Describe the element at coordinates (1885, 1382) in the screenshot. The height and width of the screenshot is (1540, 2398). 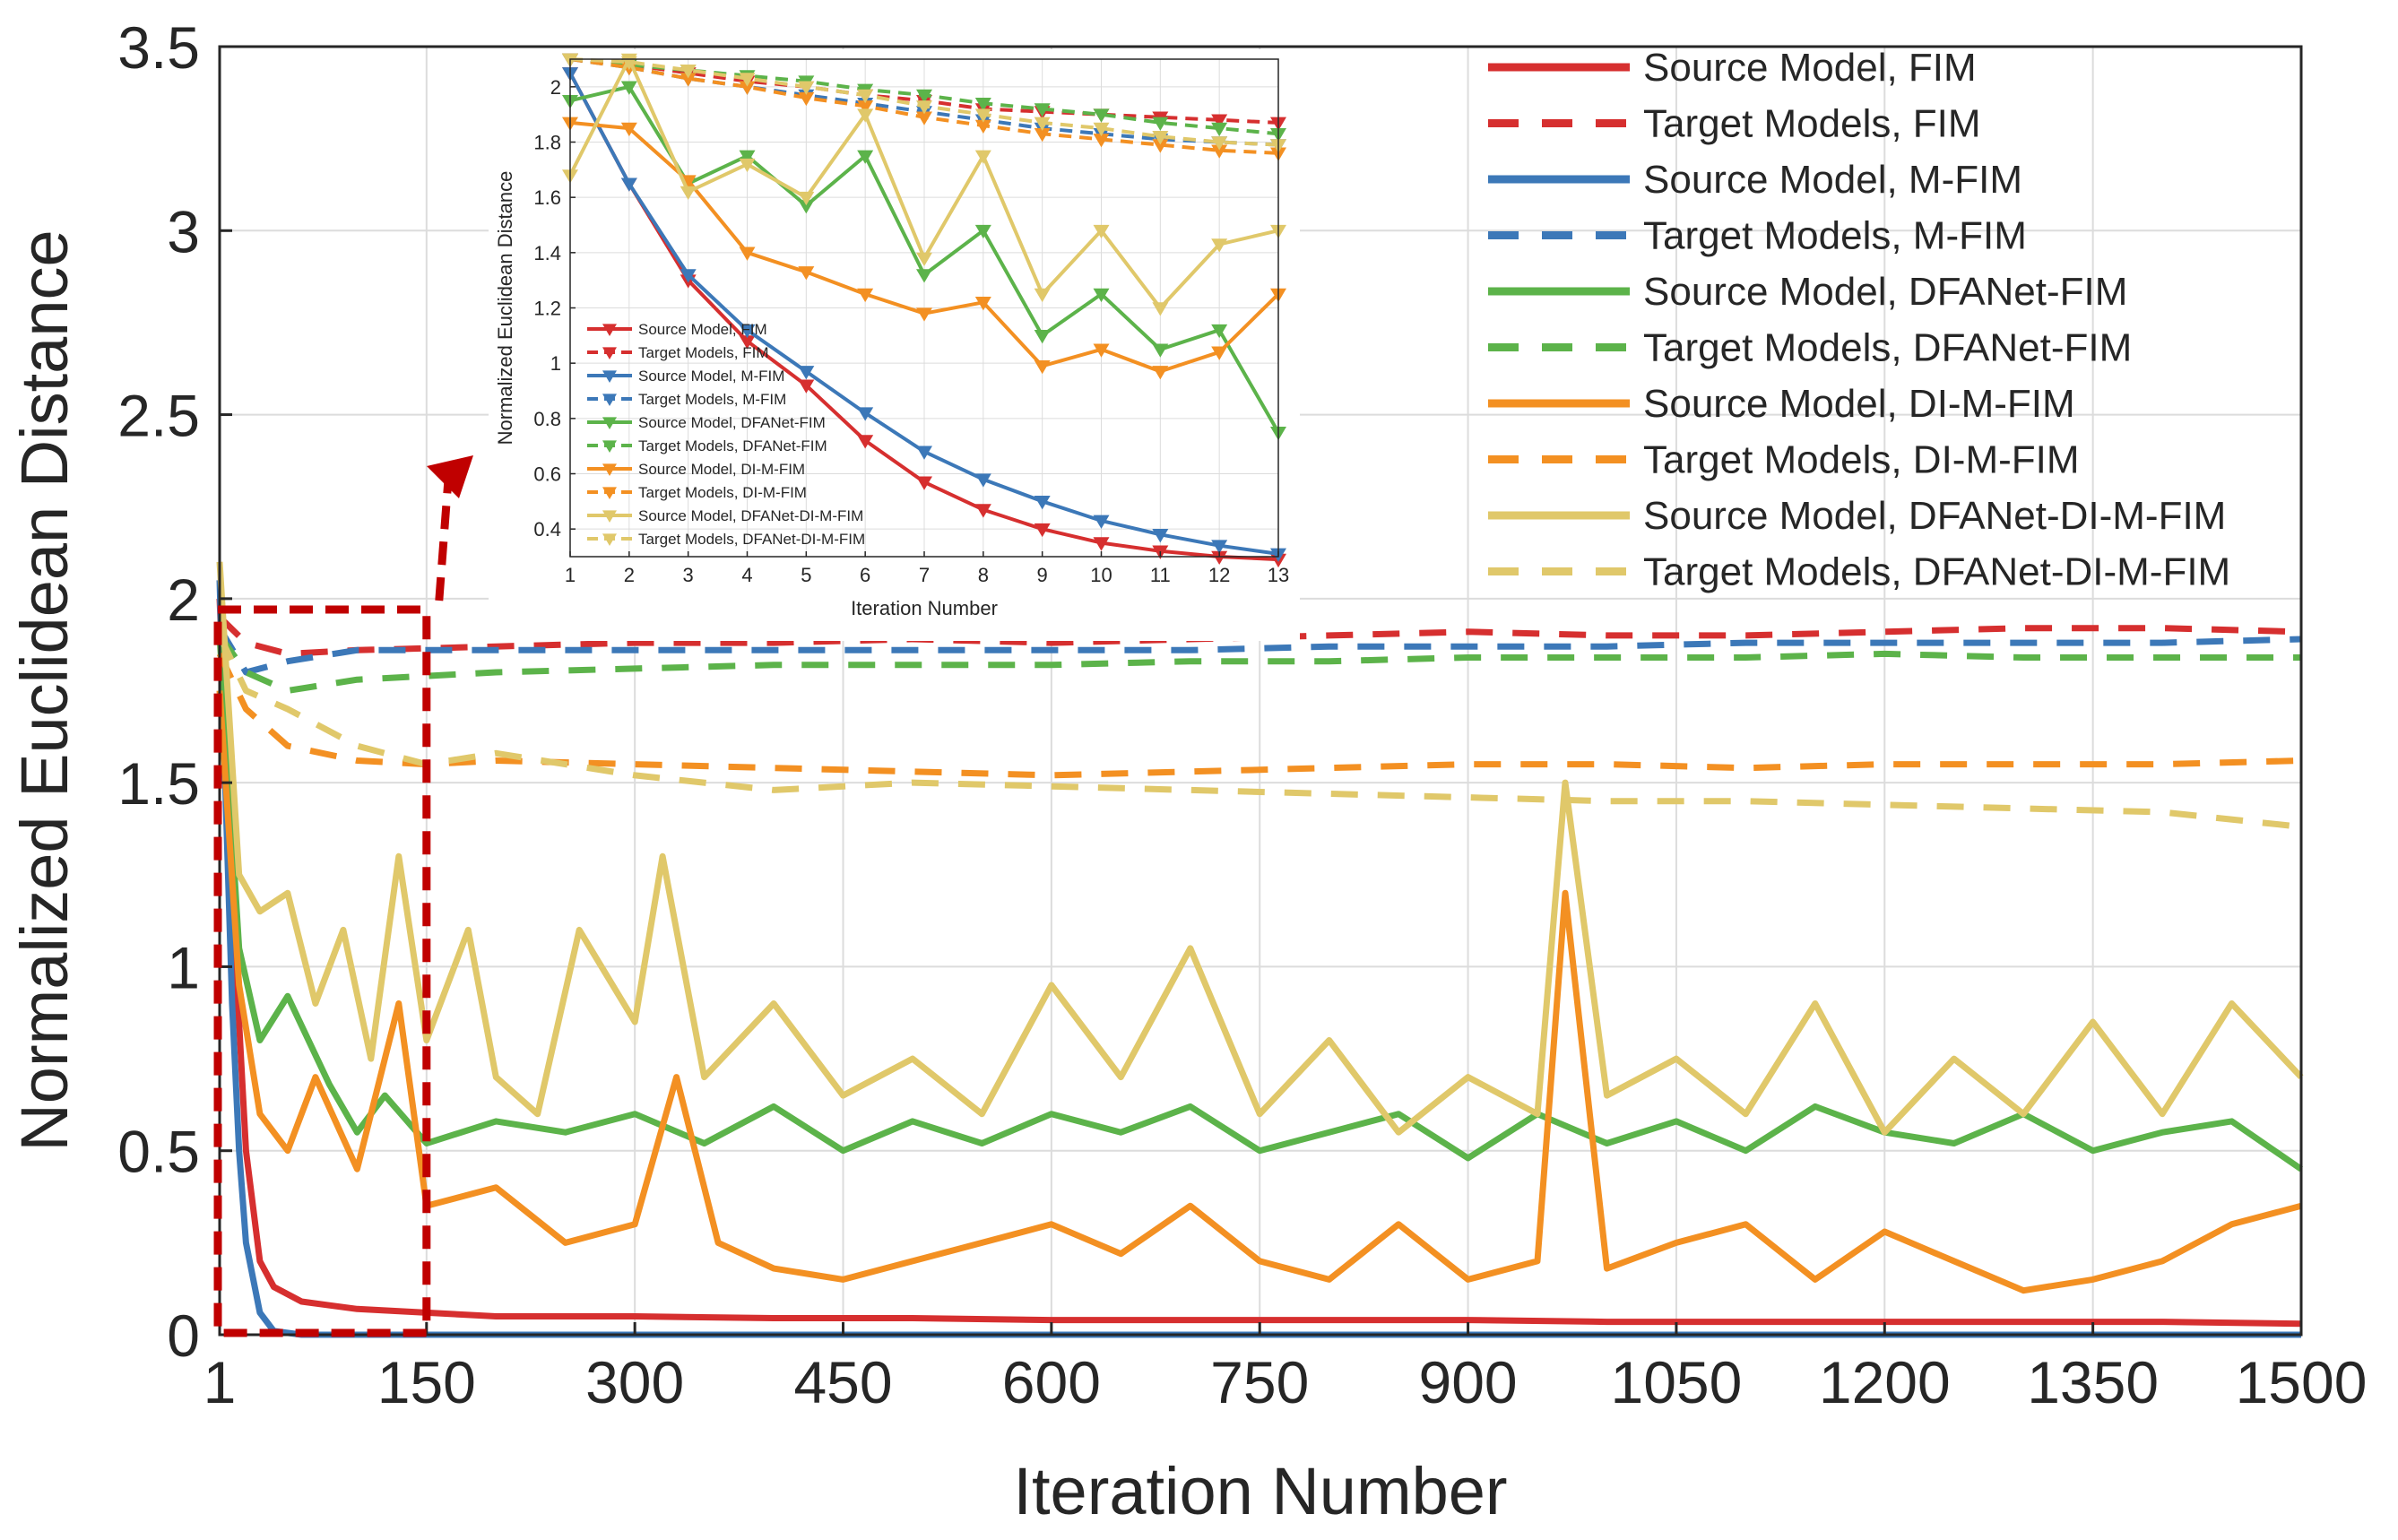
I see `main-xtick-label: 1200` at that location.